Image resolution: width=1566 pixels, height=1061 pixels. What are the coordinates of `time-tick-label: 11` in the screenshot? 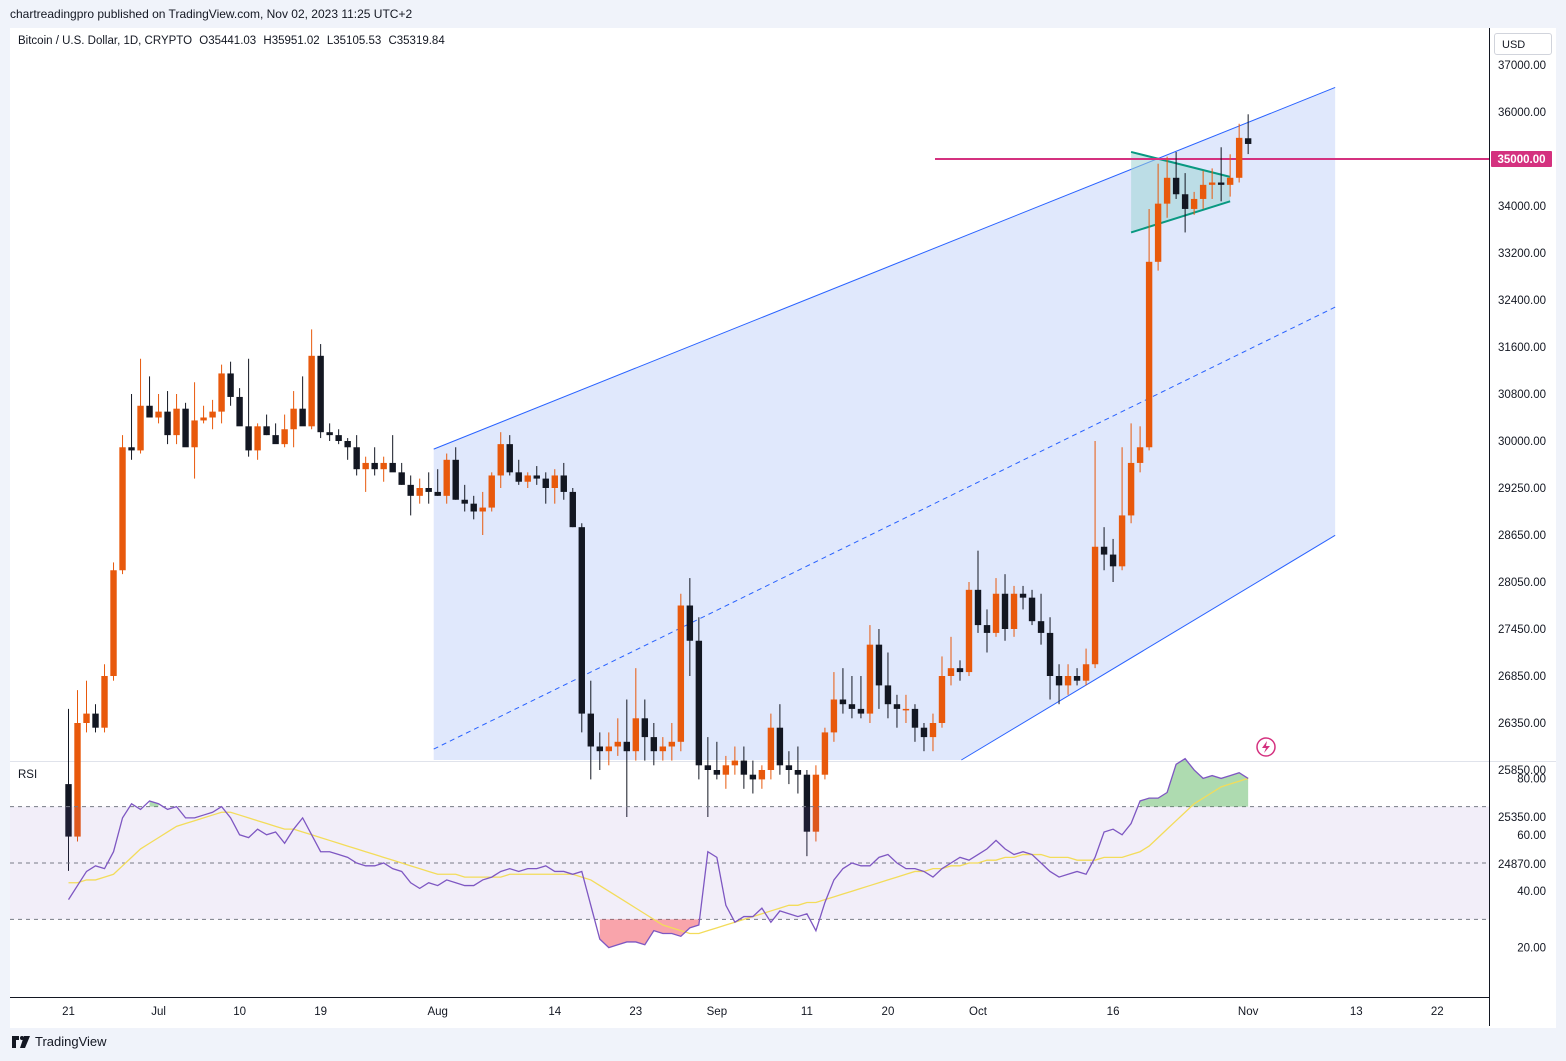 It's located at (807, 1012).